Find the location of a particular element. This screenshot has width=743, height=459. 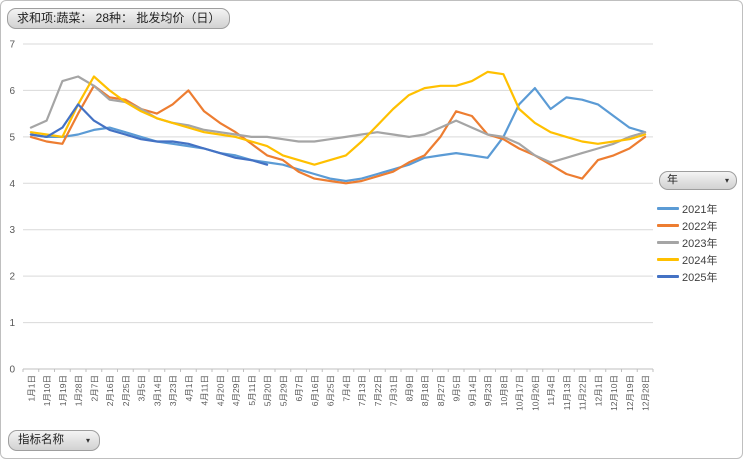

x-axis-label: 4月11日 is located at coordinates (205, 390).